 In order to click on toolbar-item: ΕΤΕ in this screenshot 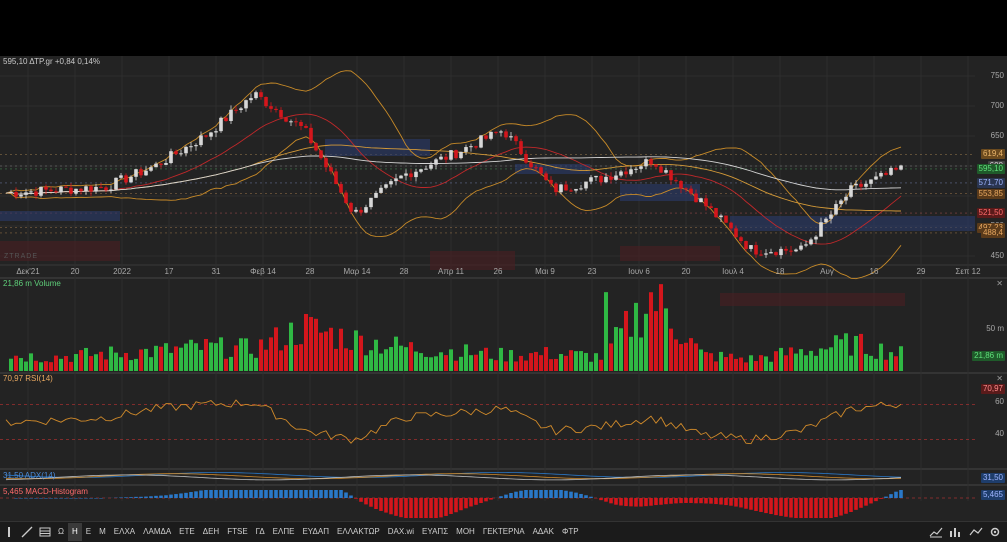, I will do `click(187, 532)`.